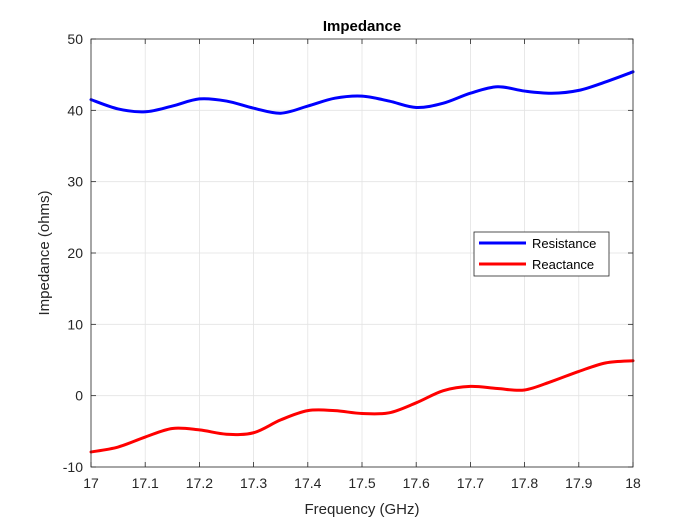 The image size is (700, 525). What do you see at coordinates (44, 252) in the screenshot?
I see `y-axis-label: Impedance (ohms)` at bounding box center [44, 252].